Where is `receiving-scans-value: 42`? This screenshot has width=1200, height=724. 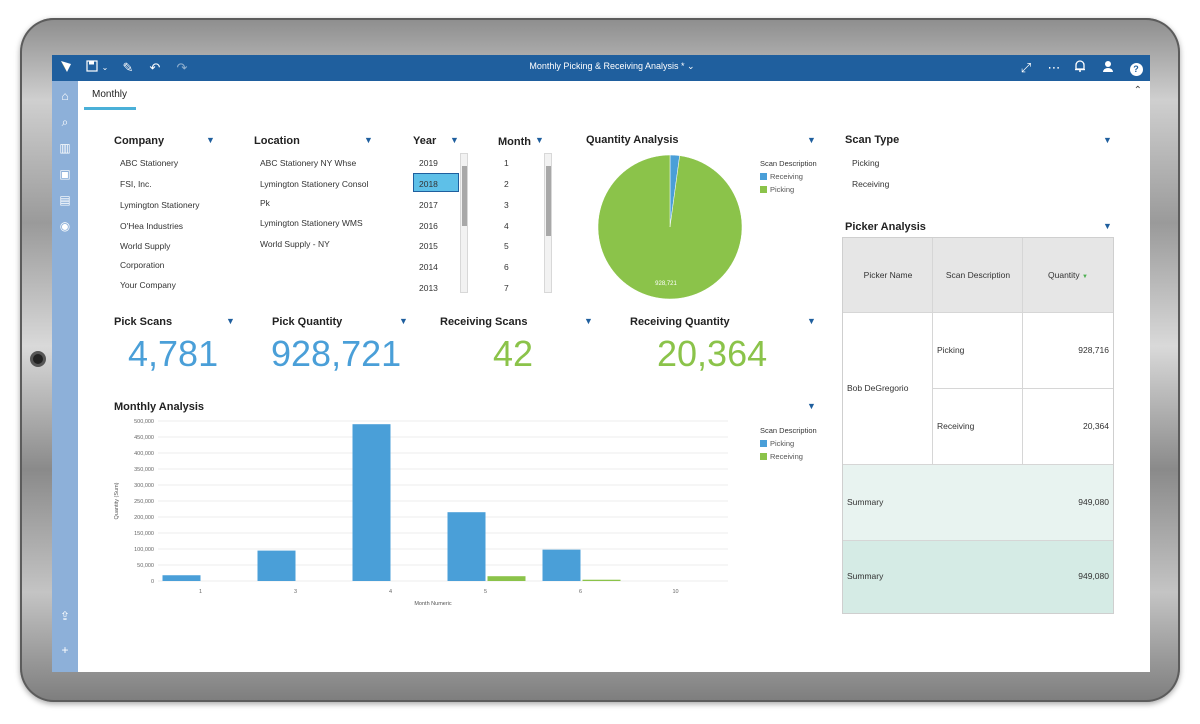 receiving-scans-value: 42 is located at coordinates (513, 353).